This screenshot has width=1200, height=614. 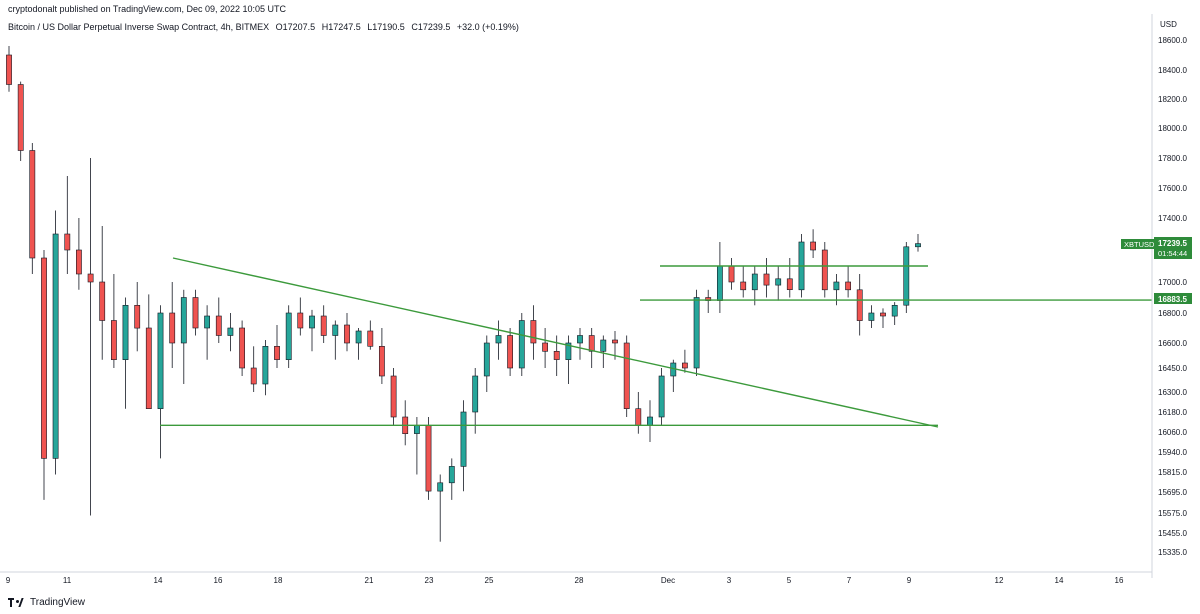 I want to click on symbol-tag, so click(x=1137, y=244).